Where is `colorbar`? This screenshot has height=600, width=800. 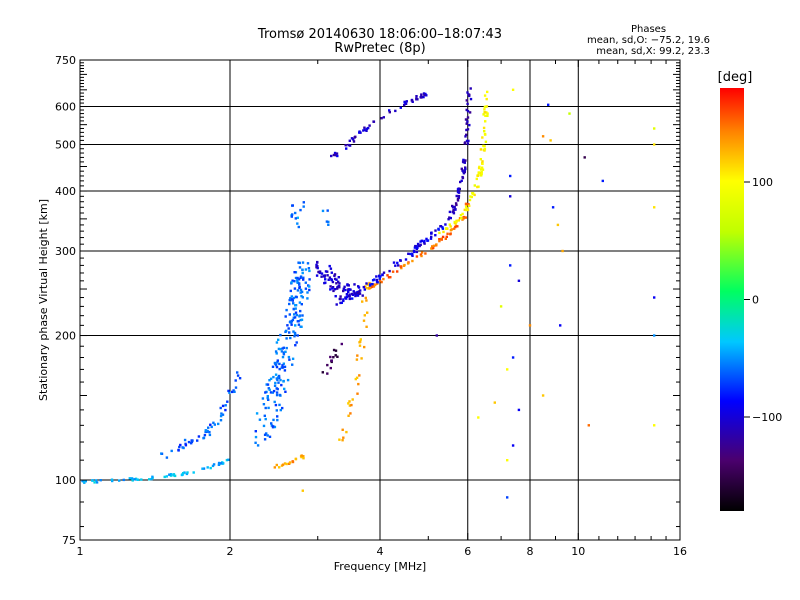 colorbar is located at coordinates (732, 299).